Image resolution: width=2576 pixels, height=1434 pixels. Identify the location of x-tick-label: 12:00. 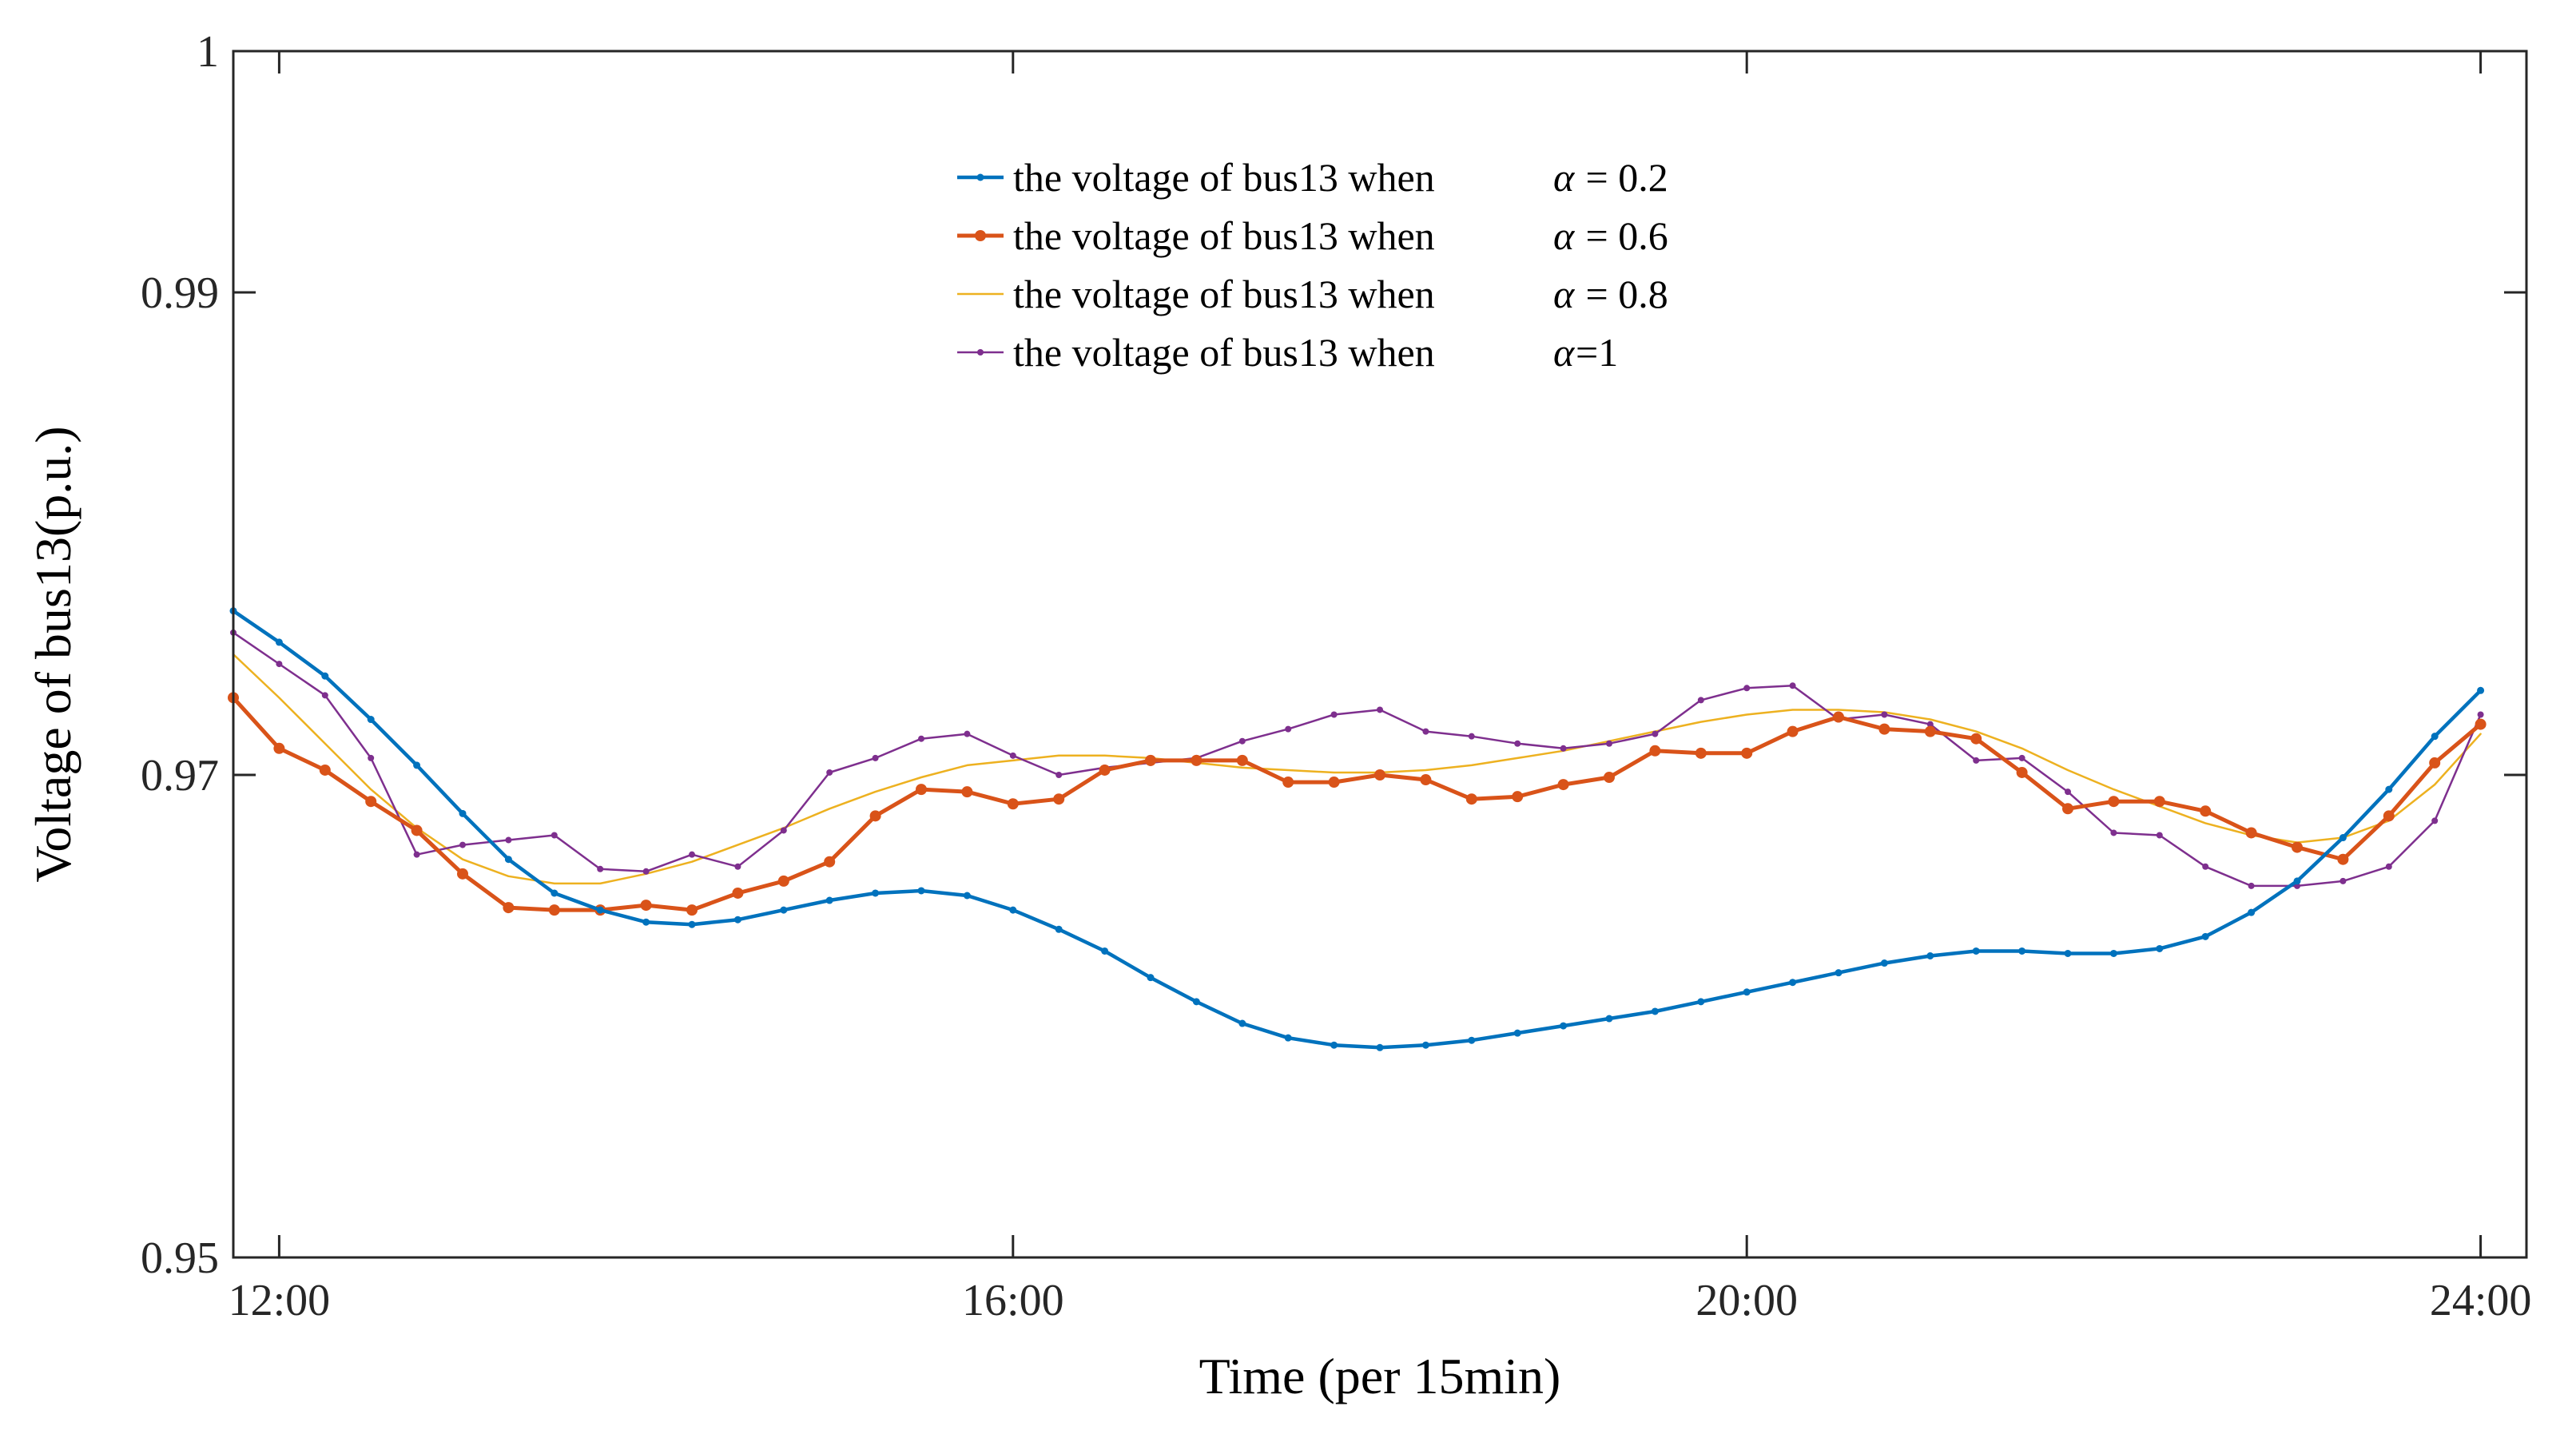
(280, 1300).